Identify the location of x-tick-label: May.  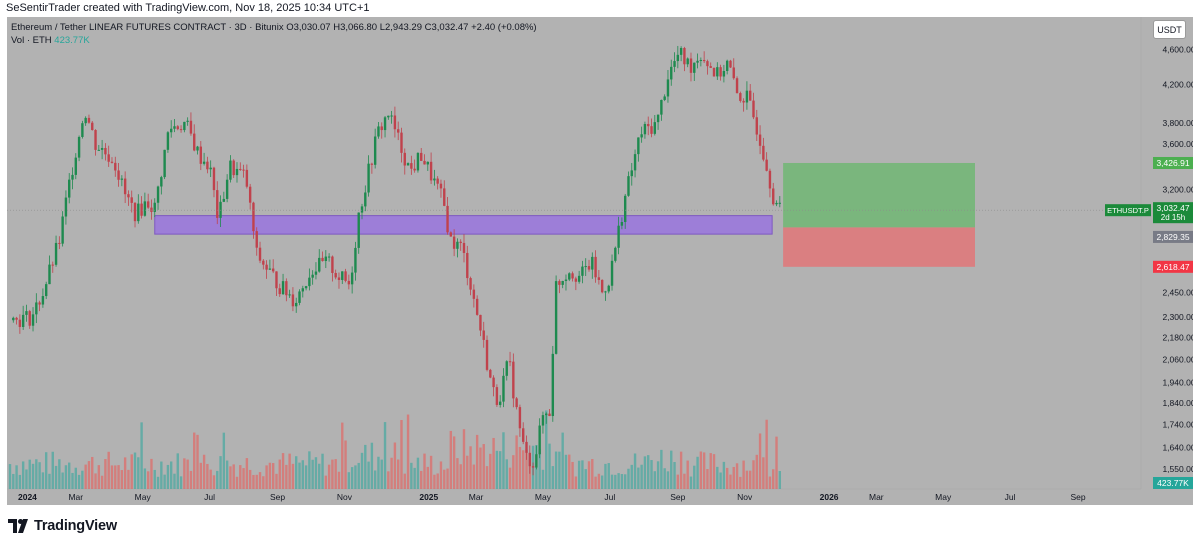
(543, 497).